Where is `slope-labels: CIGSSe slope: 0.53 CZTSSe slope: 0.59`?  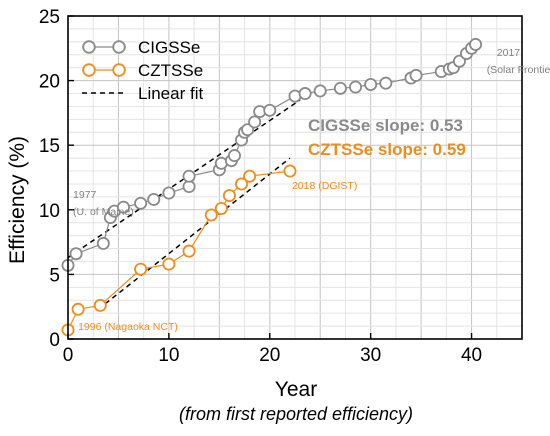 slope-labels: CIGSSe slope: 0.53 CZTSSe slope: 0.59 is located at coordinates (387, 137).